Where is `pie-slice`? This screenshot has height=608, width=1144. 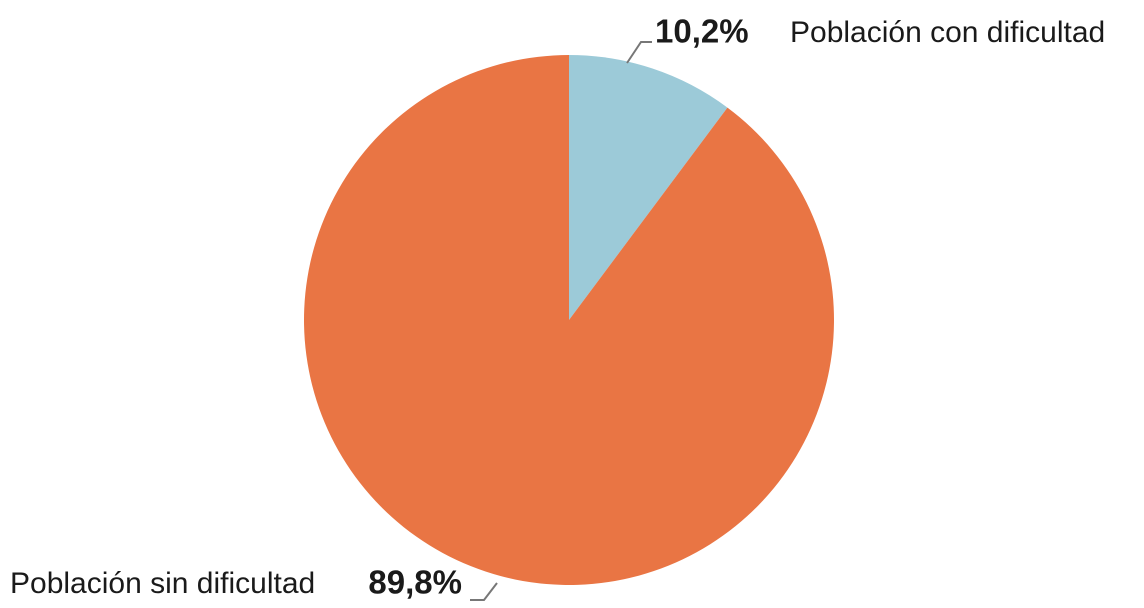
pie-slice is located at coordinates (648, 187).